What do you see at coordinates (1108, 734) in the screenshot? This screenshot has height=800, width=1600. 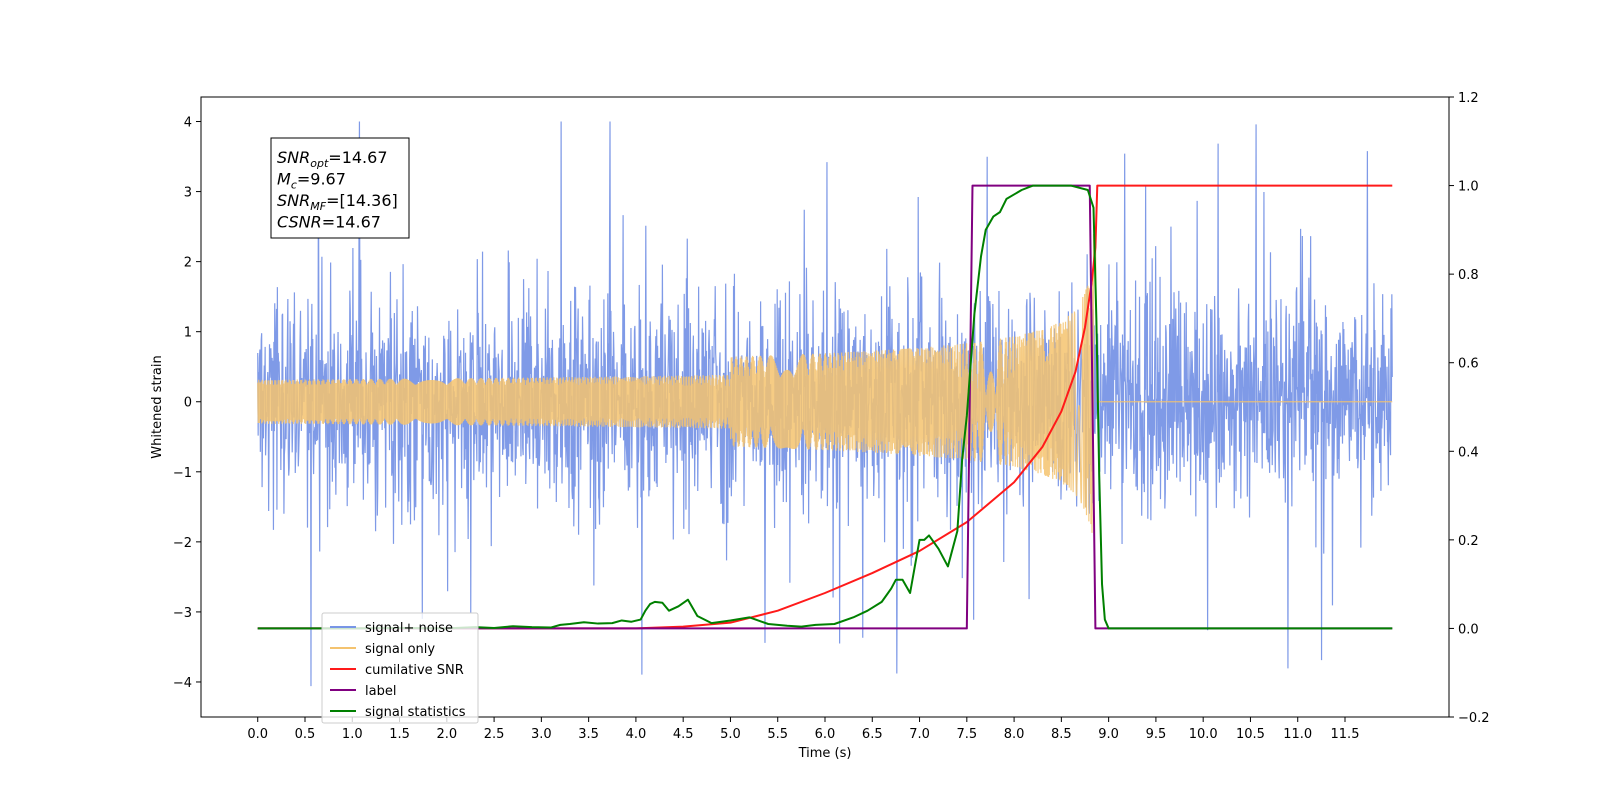 I see `x-tick-label: 9.0` at bounding box center [1108, 734].